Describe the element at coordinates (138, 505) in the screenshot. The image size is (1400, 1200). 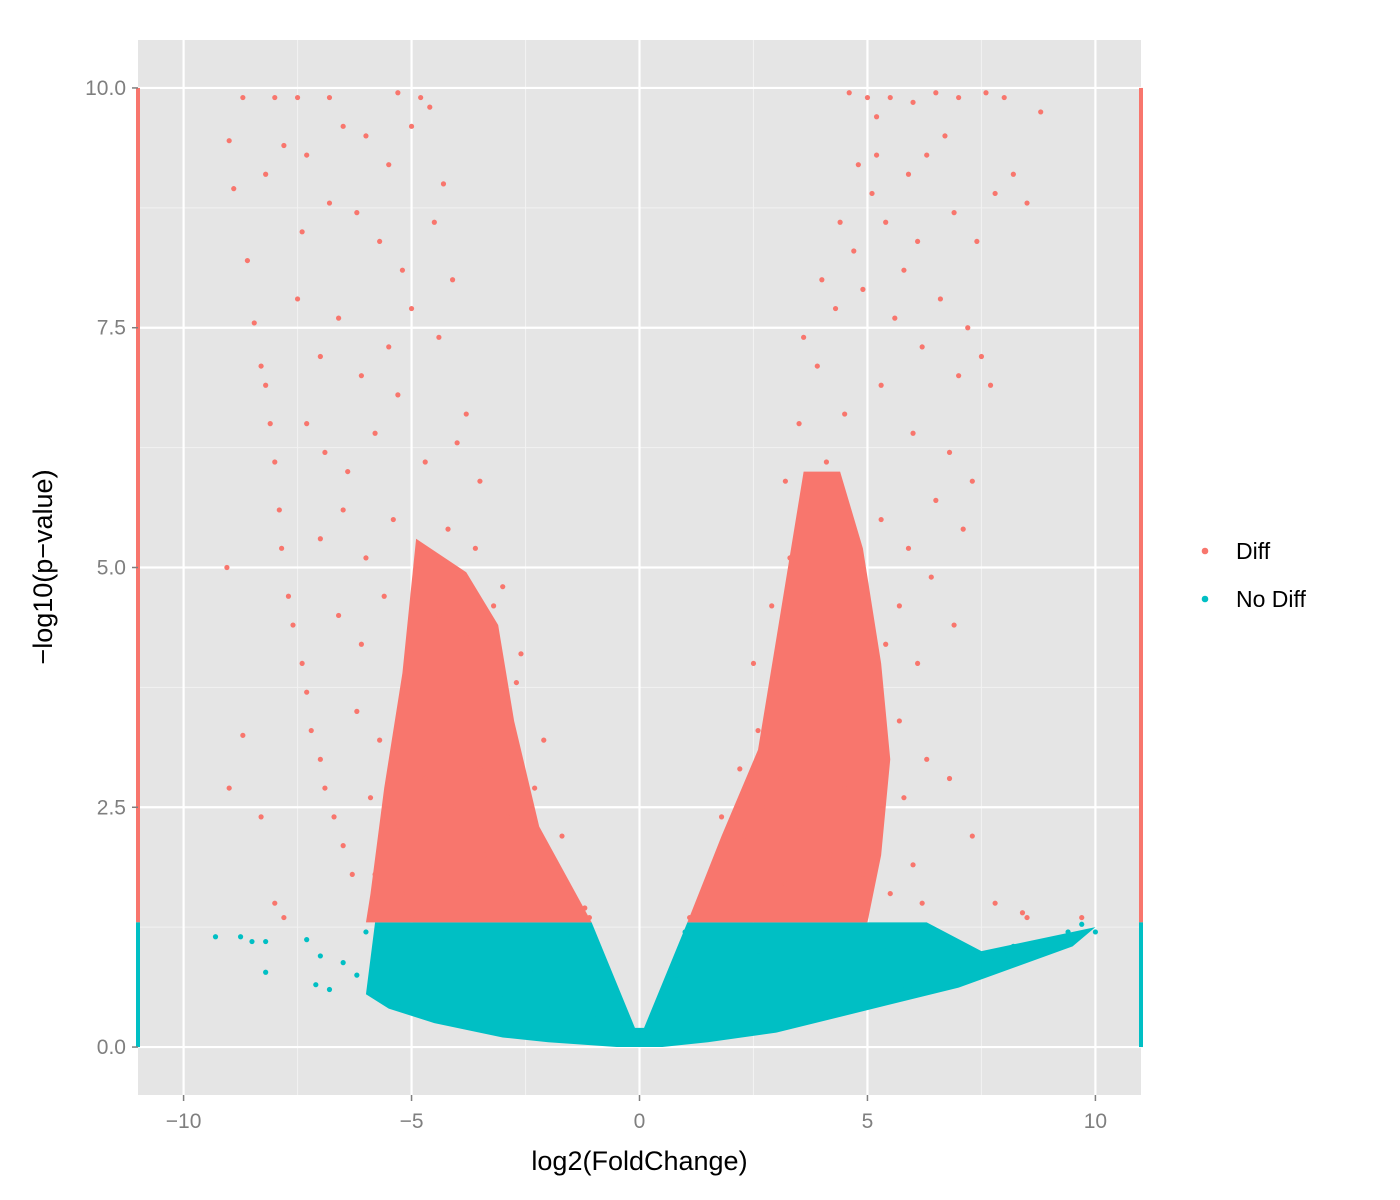
I see `left-edge-band-diff` at that location.